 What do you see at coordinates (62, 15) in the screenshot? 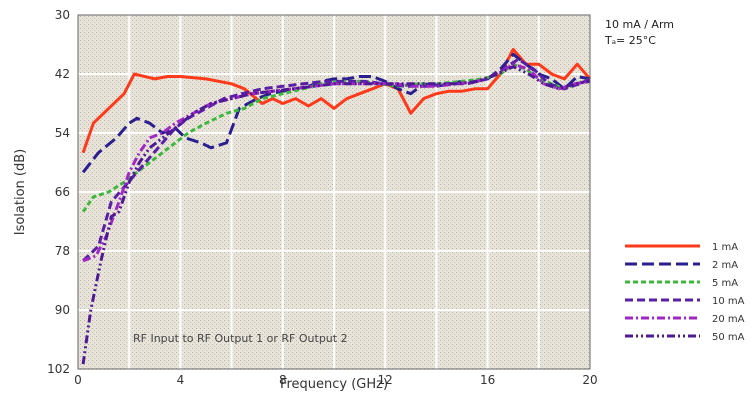
I see `y-tick-label: 30` at bounding box center [62, 15].